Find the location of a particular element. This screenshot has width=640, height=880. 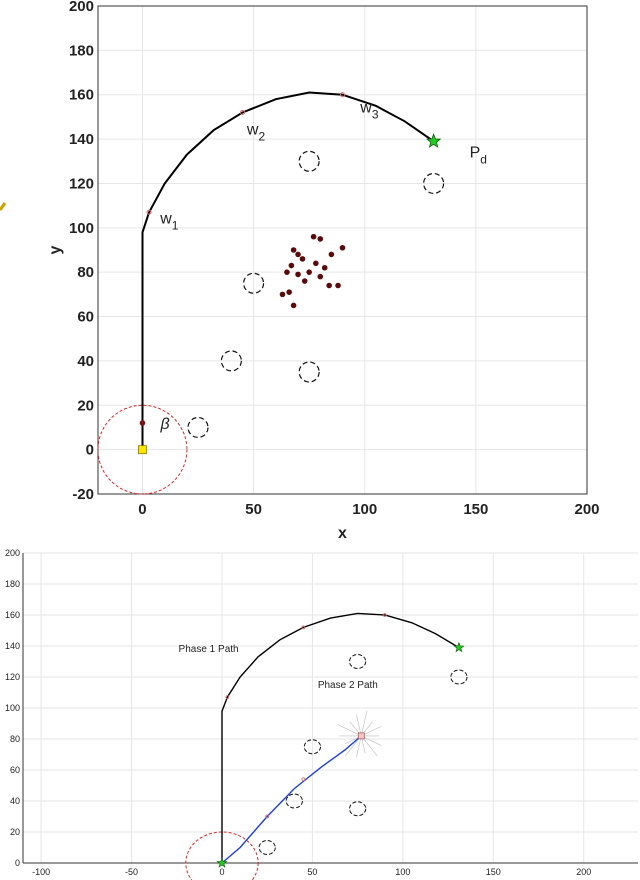

goal-label: Pd is located at coordinates (478, 155).